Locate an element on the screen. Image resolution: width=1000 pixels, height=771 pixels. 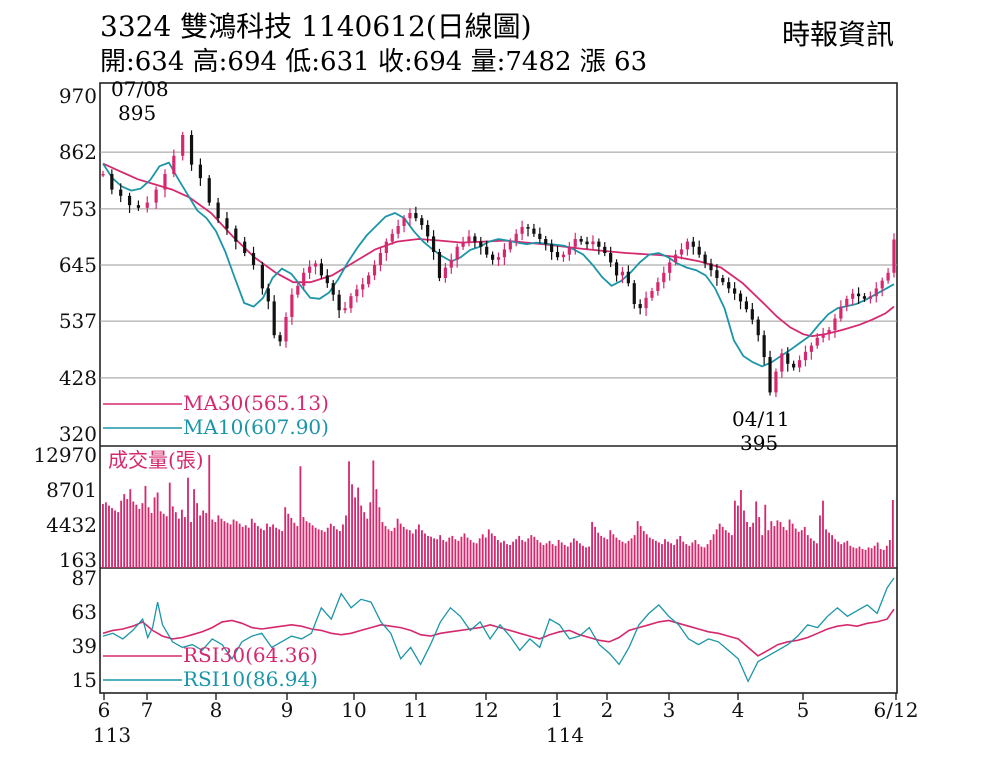
price-y-tick: 862 is located at coordinates (78, 152).